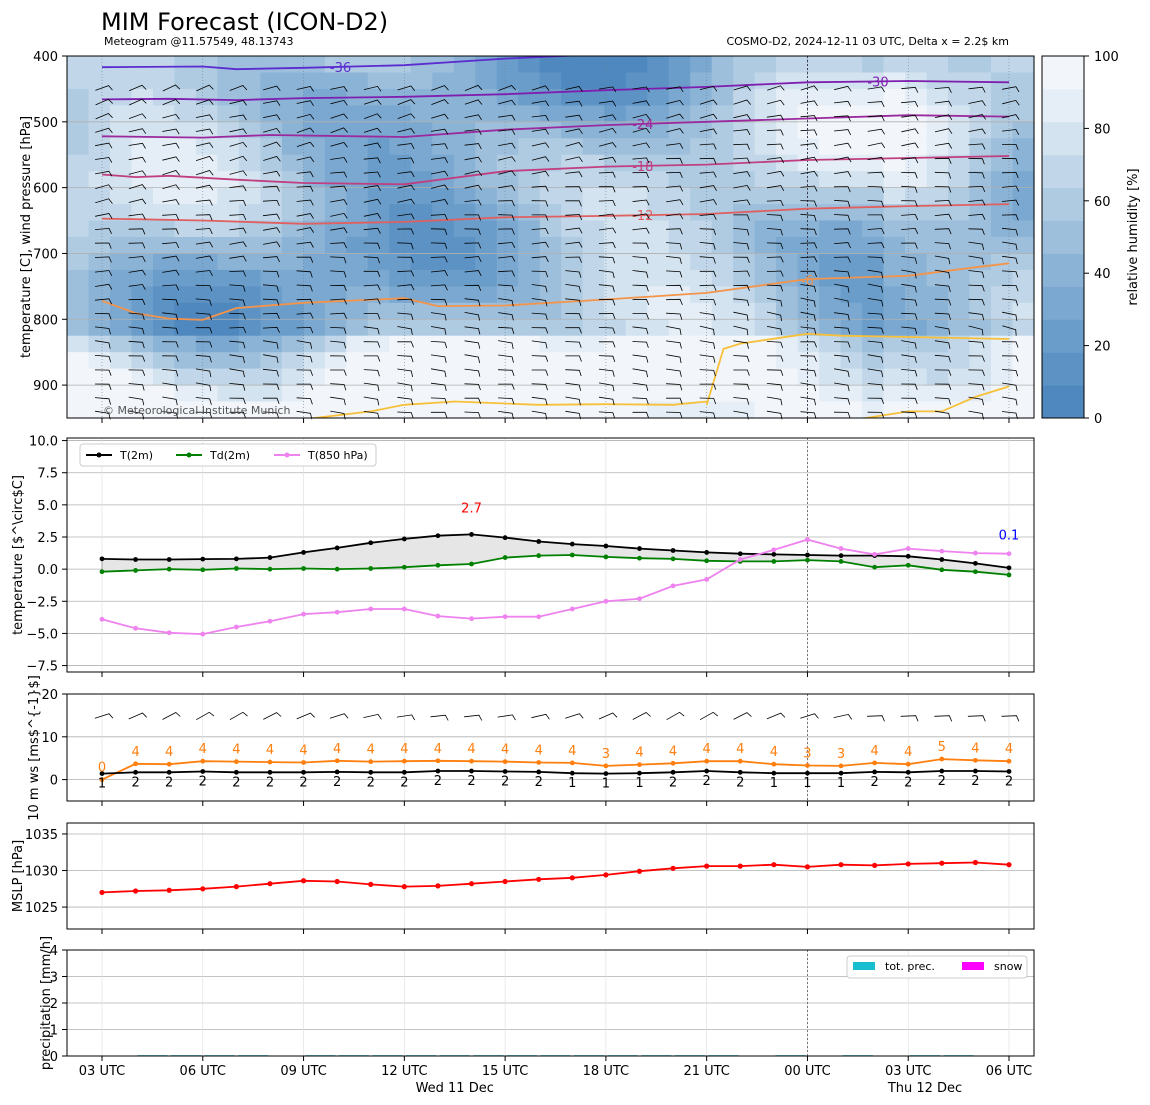 This screenshot has height=1105, width=1150. Describe the element at coordinates (18, 555) in the screenshot. I see `temperature-y-axis-label: temperature [$^\circ$C]` at that location.